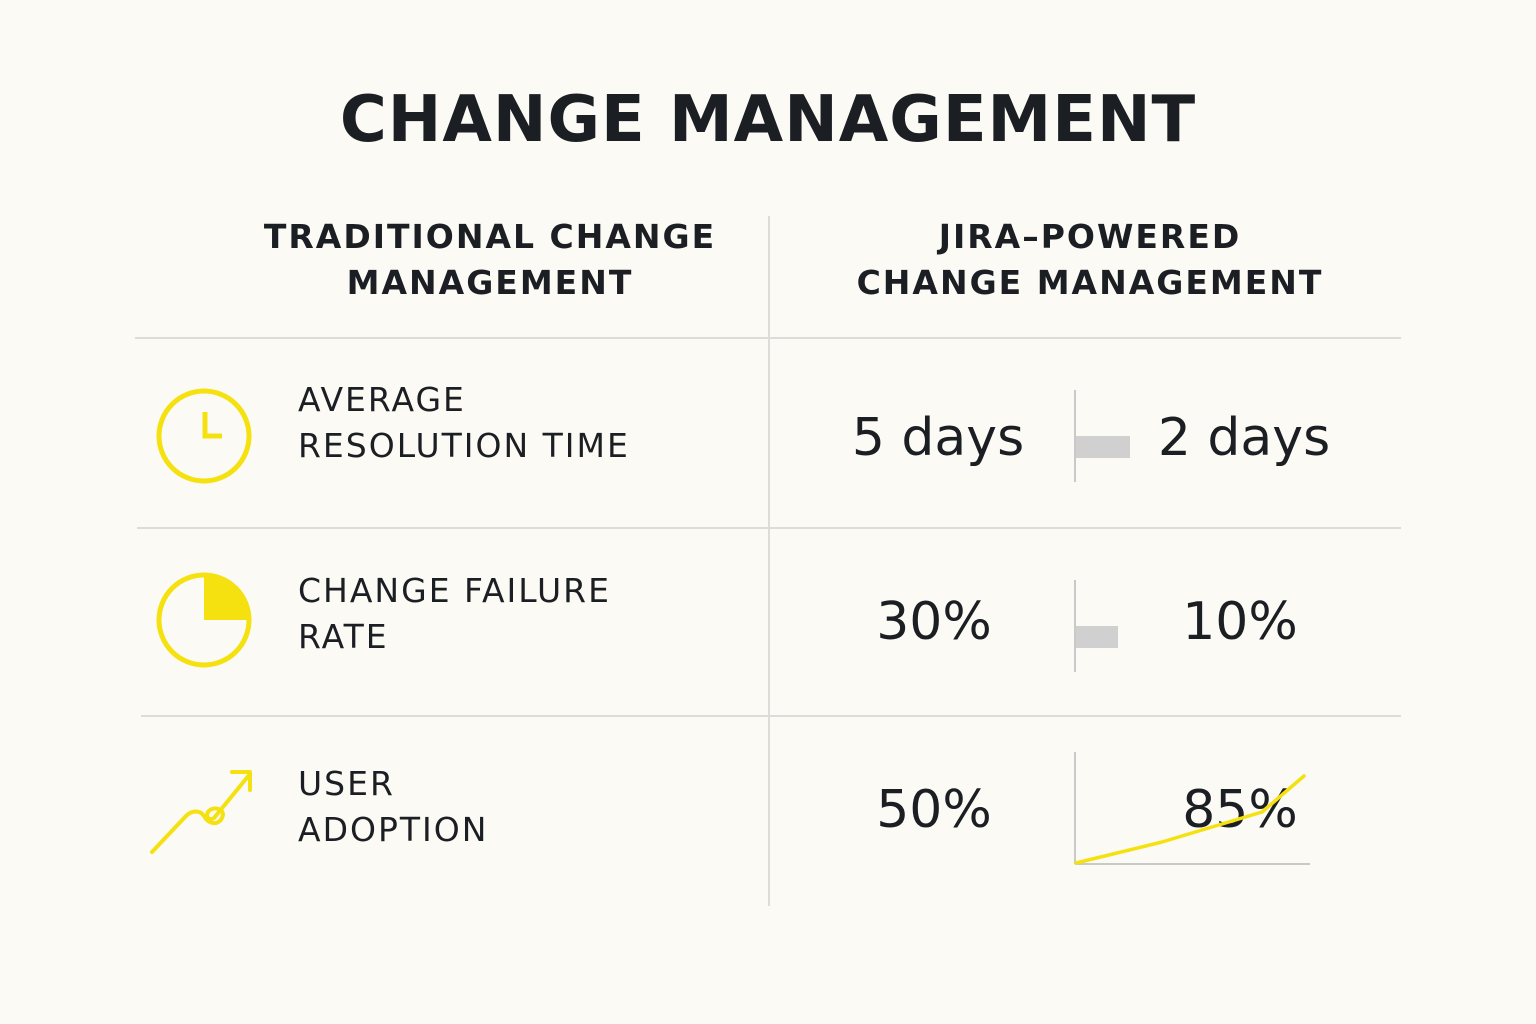 The height and width of the screenshot is (1024, 1536). What do you see at coordinates (1192, 808) in the screenshot?
I see `adoption-trend-chart` at bounding box center [1192, 808].